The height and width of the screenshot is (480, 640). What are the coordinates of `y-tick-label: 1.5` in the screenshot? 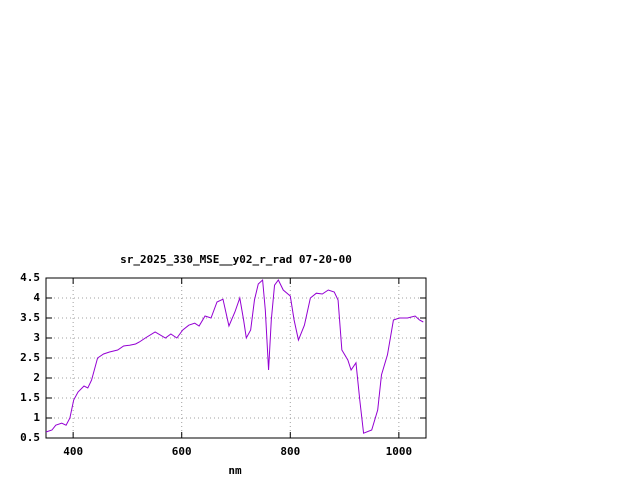 It's located at (30, 397).